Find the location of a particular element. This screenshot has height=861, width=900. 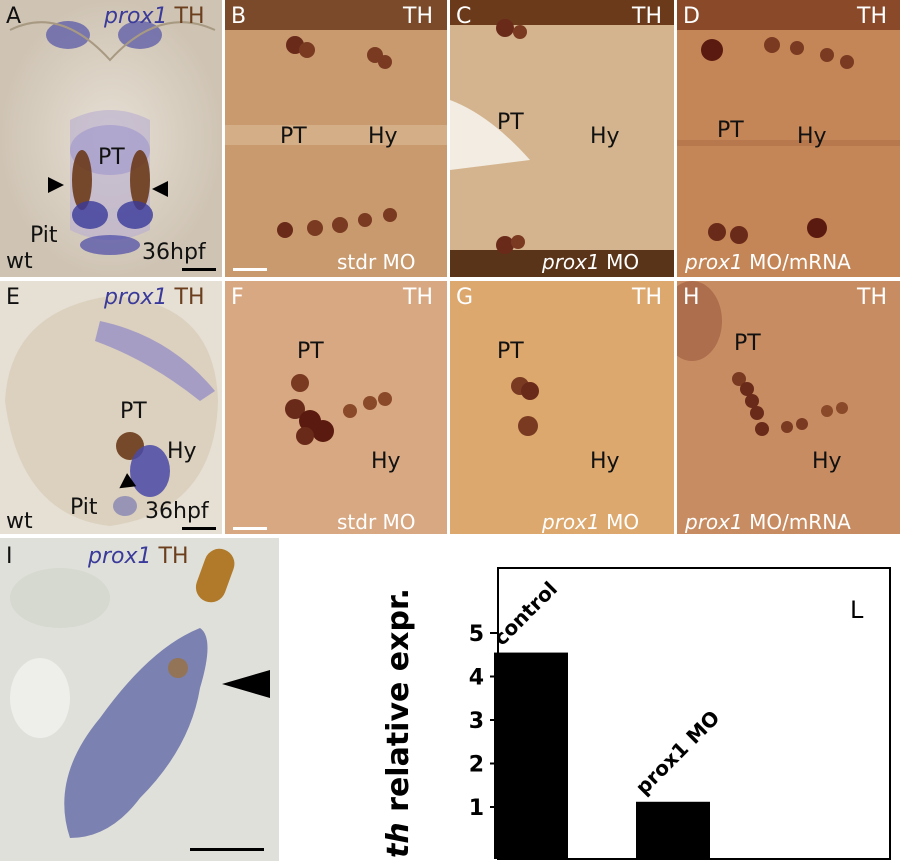

panel-h: H TH PT Hy prox1 MO/mRNA is located at coordinates (788, 407).